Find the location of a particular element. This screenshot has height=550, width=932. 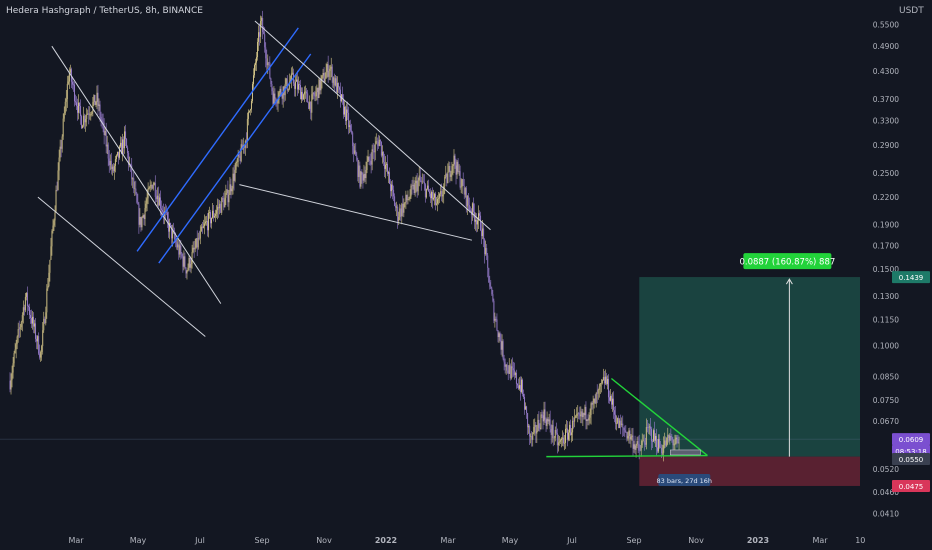

position-overlay: 0.0887 (160.87%) 887 83 bars, 27d 16h is located at coordinates (746, 369).